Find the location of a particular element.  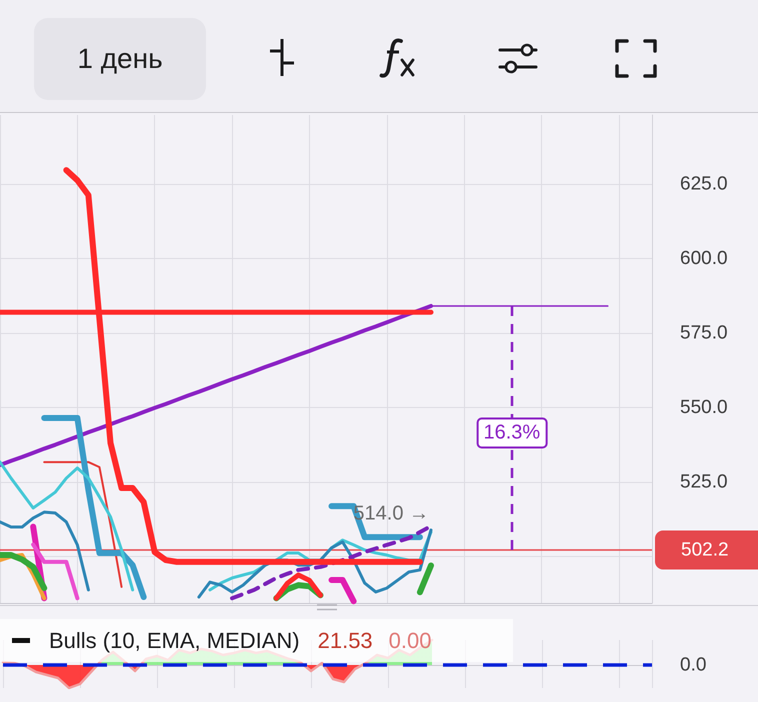

annotation: 16.3% is located at coordinates (512, 433).